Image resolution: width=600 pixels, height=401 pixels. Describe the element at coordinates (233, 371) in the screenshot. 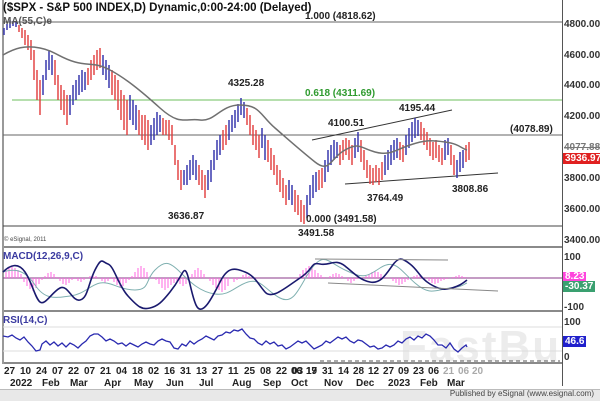

I see `x-day: 11` at that location.